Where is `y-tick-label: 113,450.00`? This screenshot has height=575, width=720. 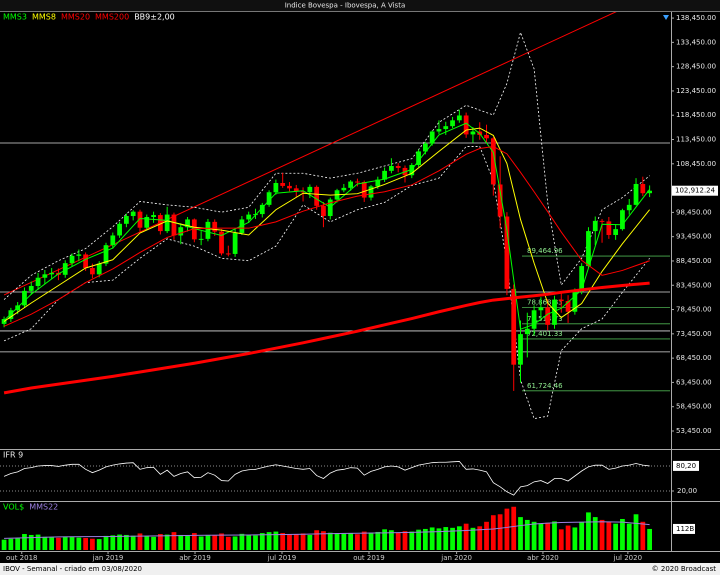 y-tick-label: 113,450.00 is located at coordinates (696, 140).